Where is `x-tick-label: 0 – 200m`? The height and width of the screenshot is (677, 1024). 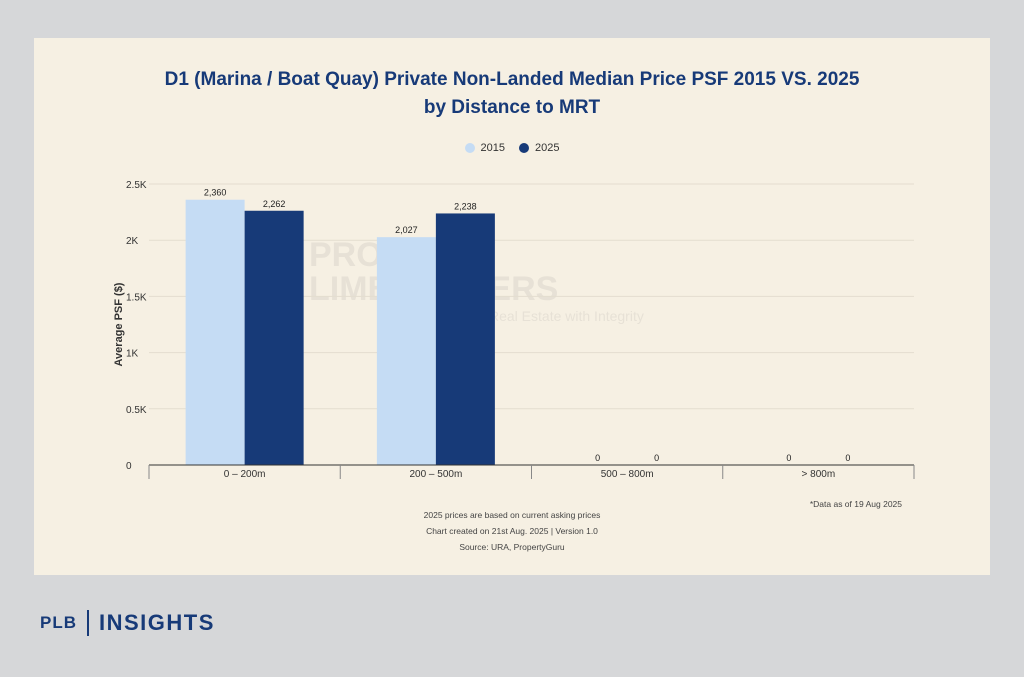
x-tick-label: 0 – 200m is located at coordinates (245, 474).